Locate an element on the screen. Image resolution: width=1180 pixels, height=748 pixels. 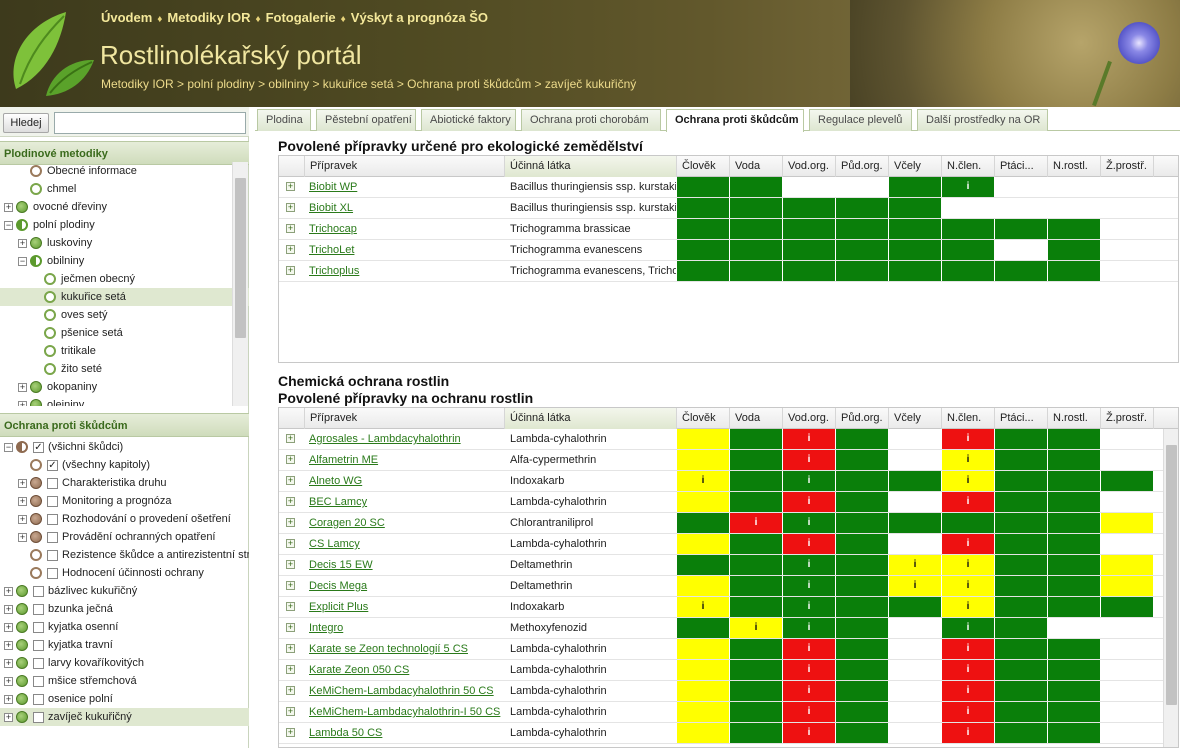
product-link: Alfametrin ME is located at coordinates (344, 460).